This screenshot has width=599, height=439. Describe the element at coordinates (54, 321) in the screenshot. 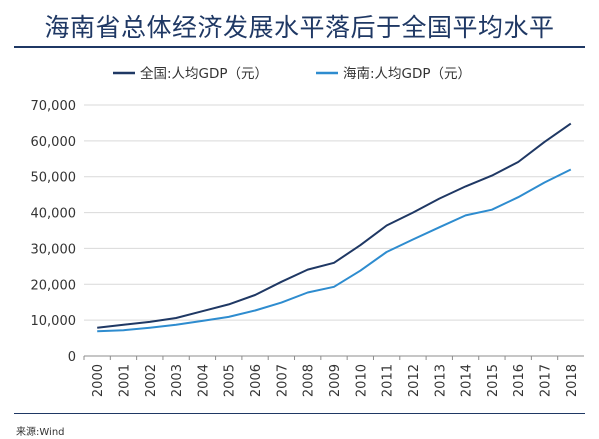

I see `y-tick-label: 10,000` at that location.